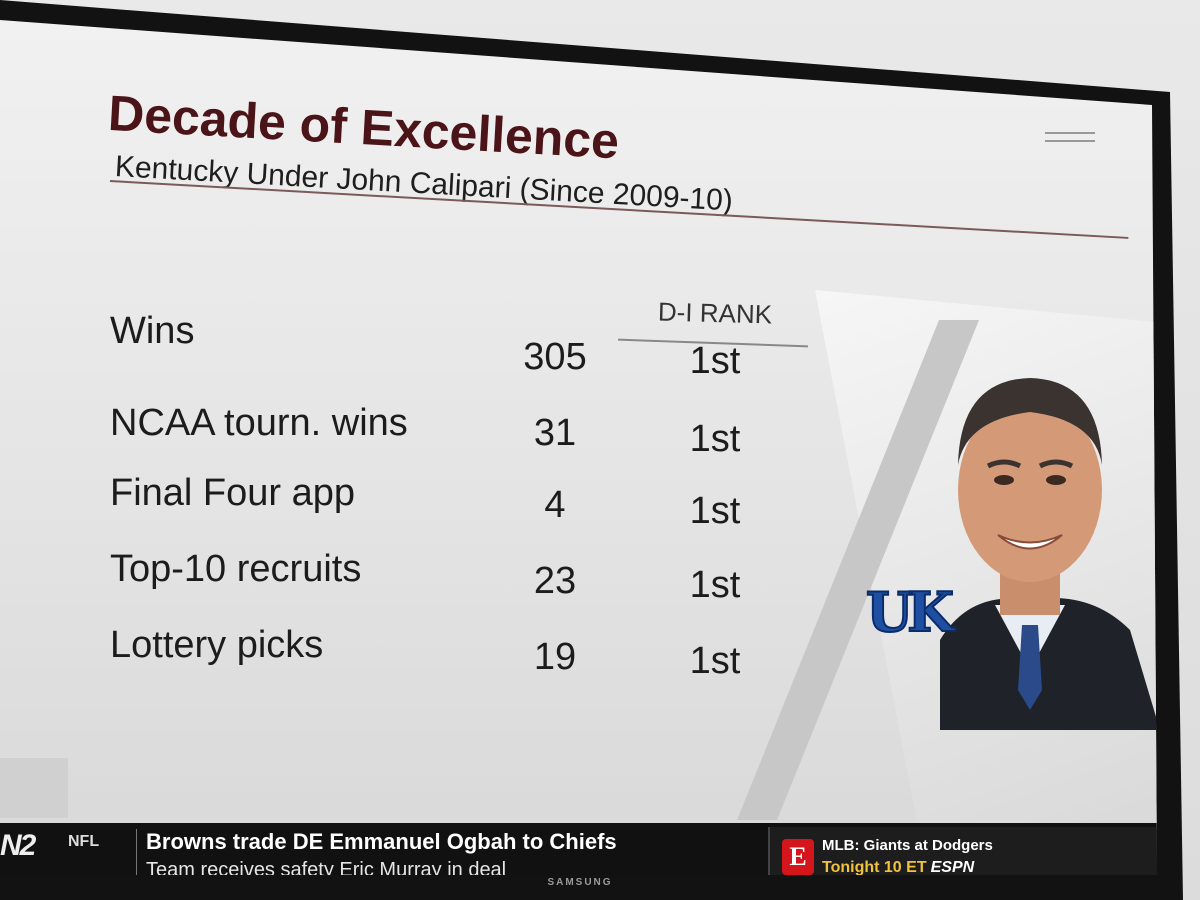 The height and width of the screenshot is (900, 1200). I want to click on promo-time-row: Tonight 10 ET ESPN, so click(898, 867).